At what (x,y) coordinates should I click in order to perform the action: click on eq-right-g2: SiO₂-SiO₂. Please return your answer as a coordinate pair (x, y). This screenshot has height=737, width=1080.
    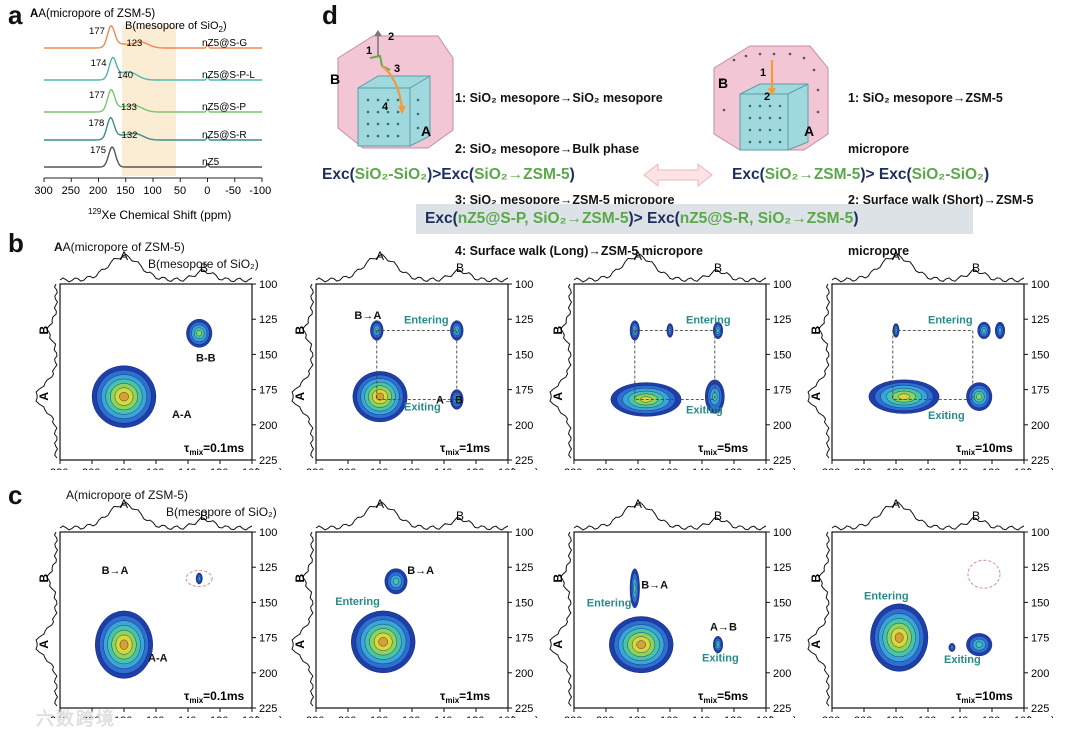
    Looking at the image, I should click on (947, 174).